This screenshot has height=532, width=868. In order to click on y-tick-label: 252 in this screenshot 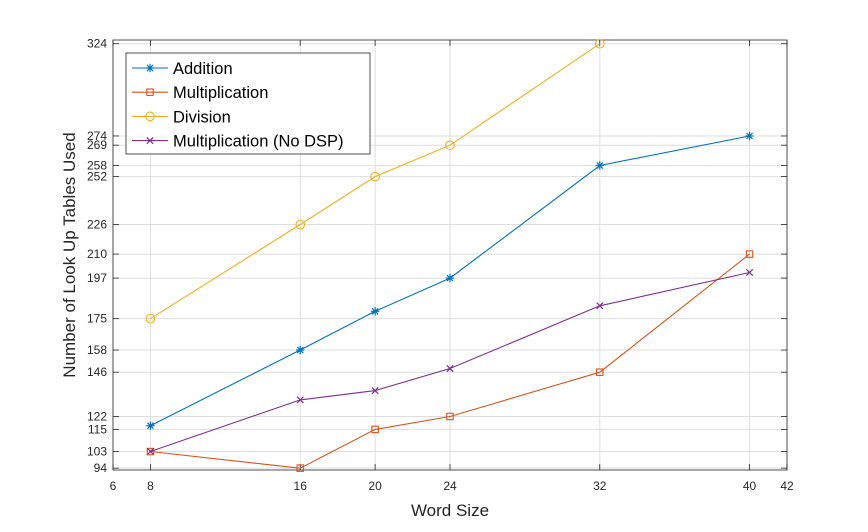, I will do `click(97, 177)`.